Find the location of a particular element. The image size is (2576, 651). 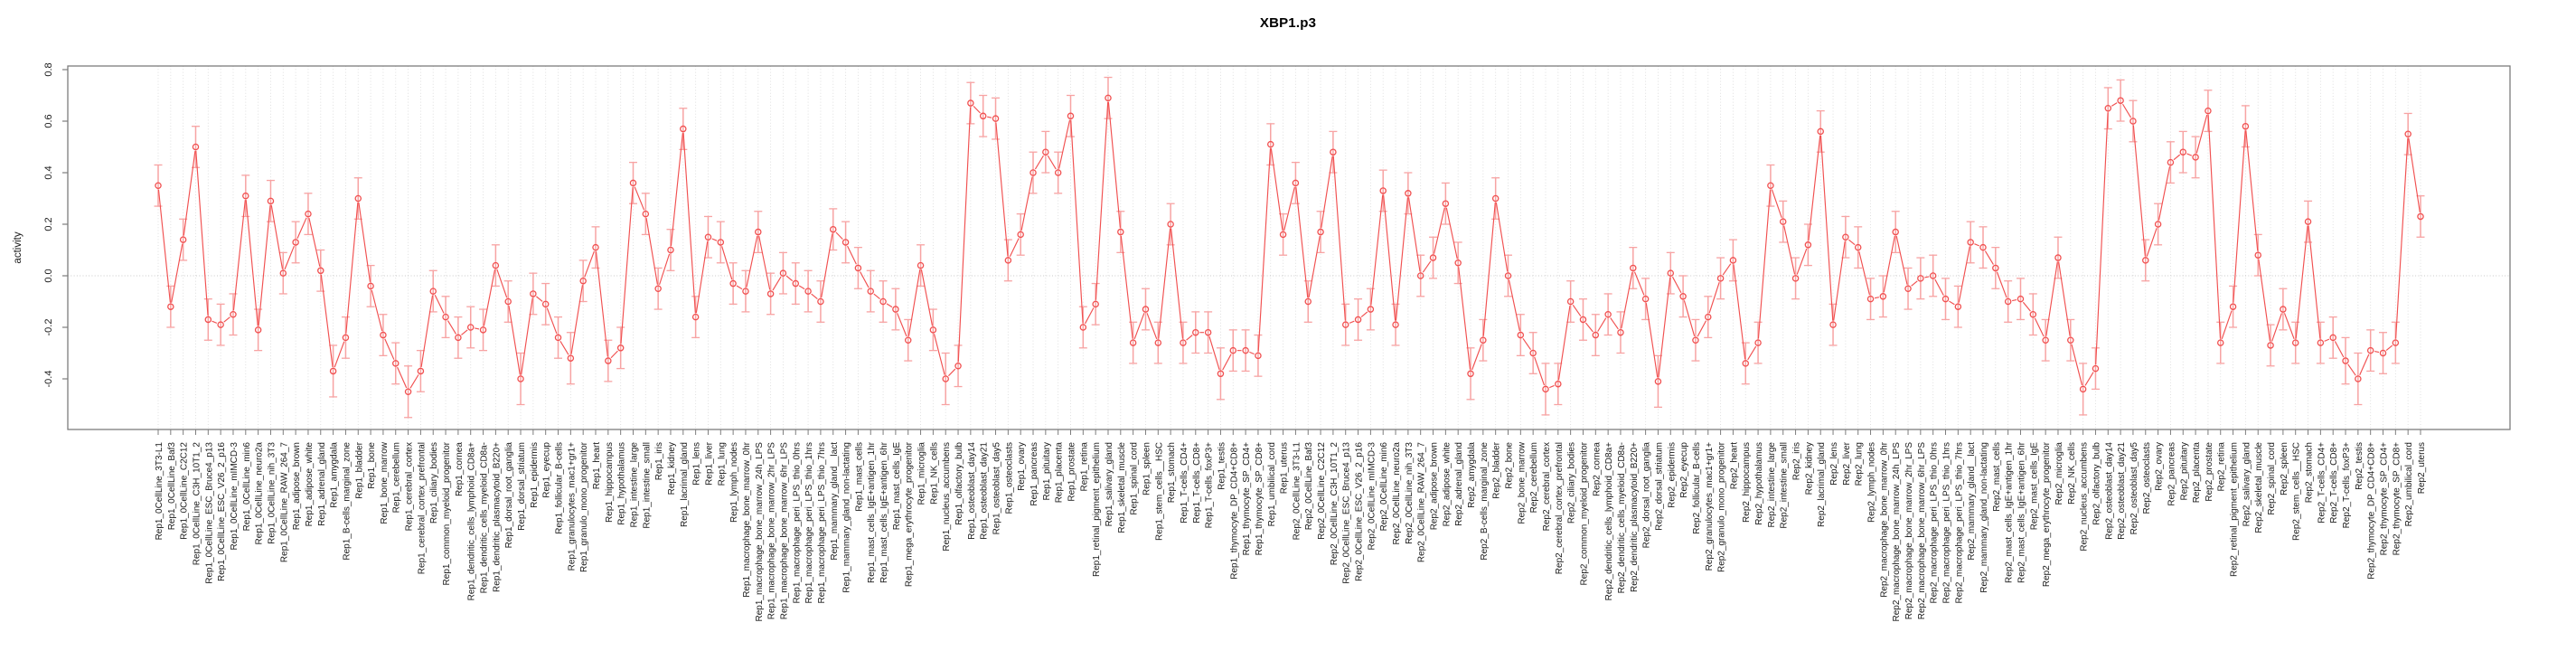

x-tick-label: Rep2_B-cells_marginal_zone is located at coordinates (1485, 502).